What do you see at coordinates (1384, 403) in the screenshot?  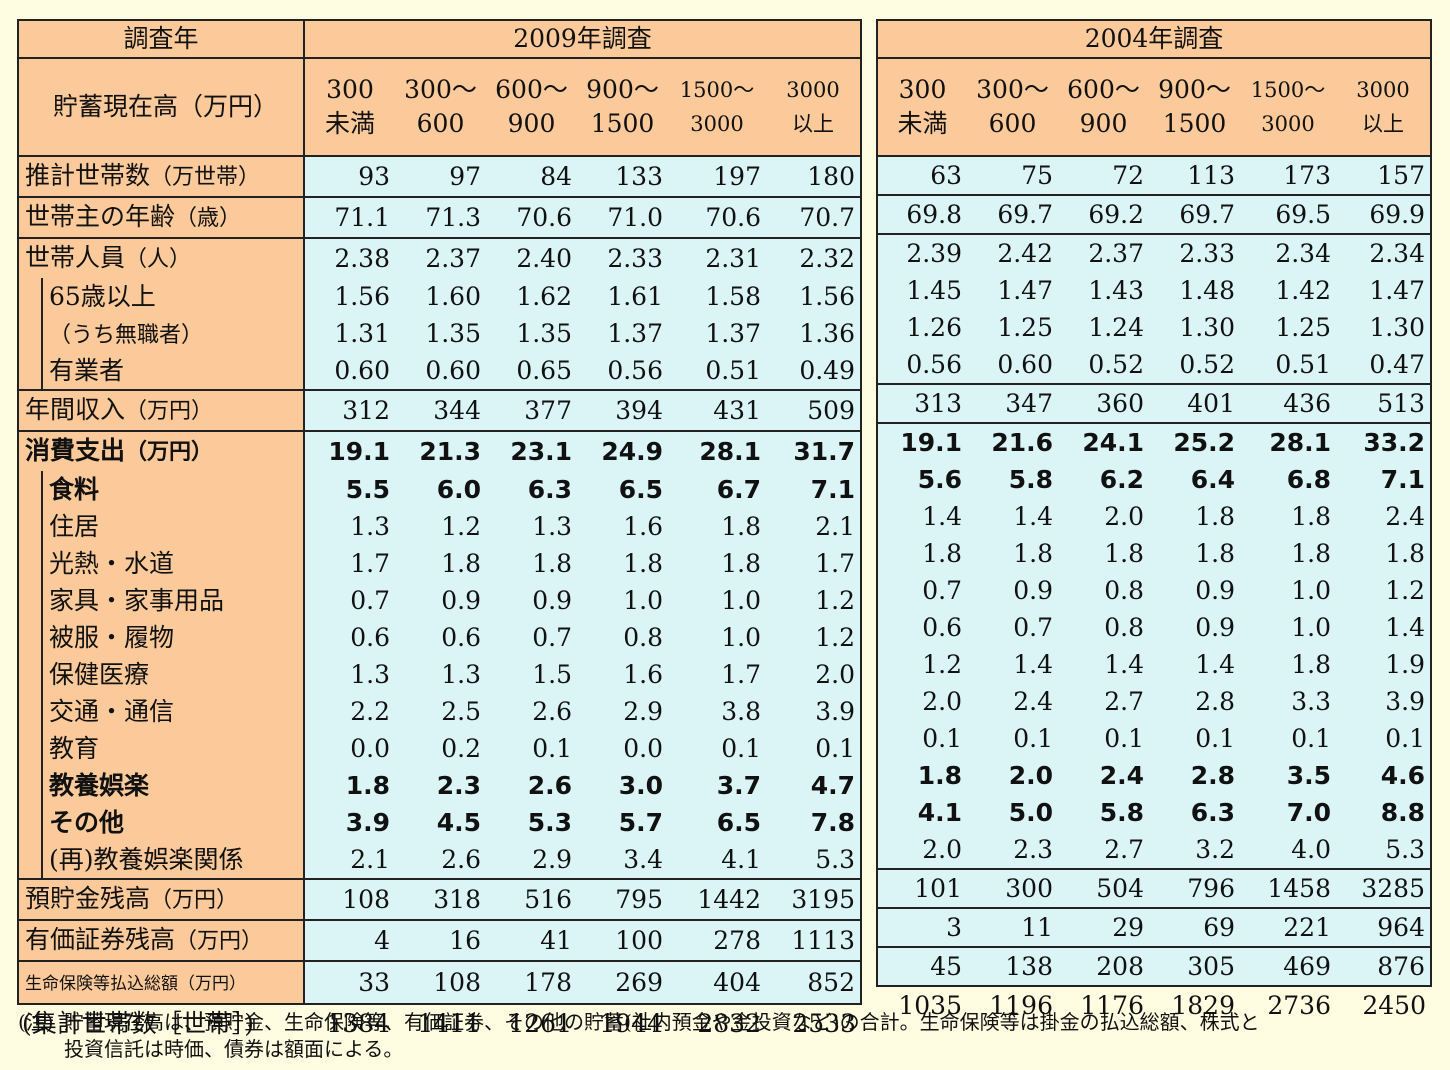 I see `value-cell-2004: 513` at bounding box center [1384, 403].